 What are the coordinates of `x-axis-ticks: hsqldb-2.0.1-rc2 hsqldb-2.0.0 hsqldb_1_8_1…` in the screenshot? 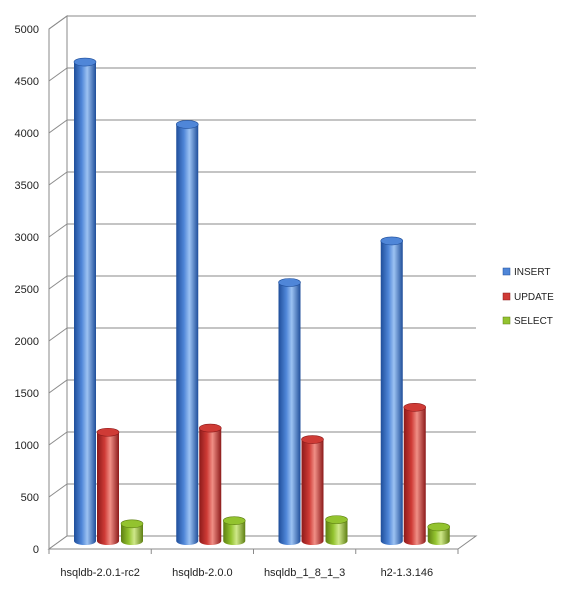 It's located at (253, 564).